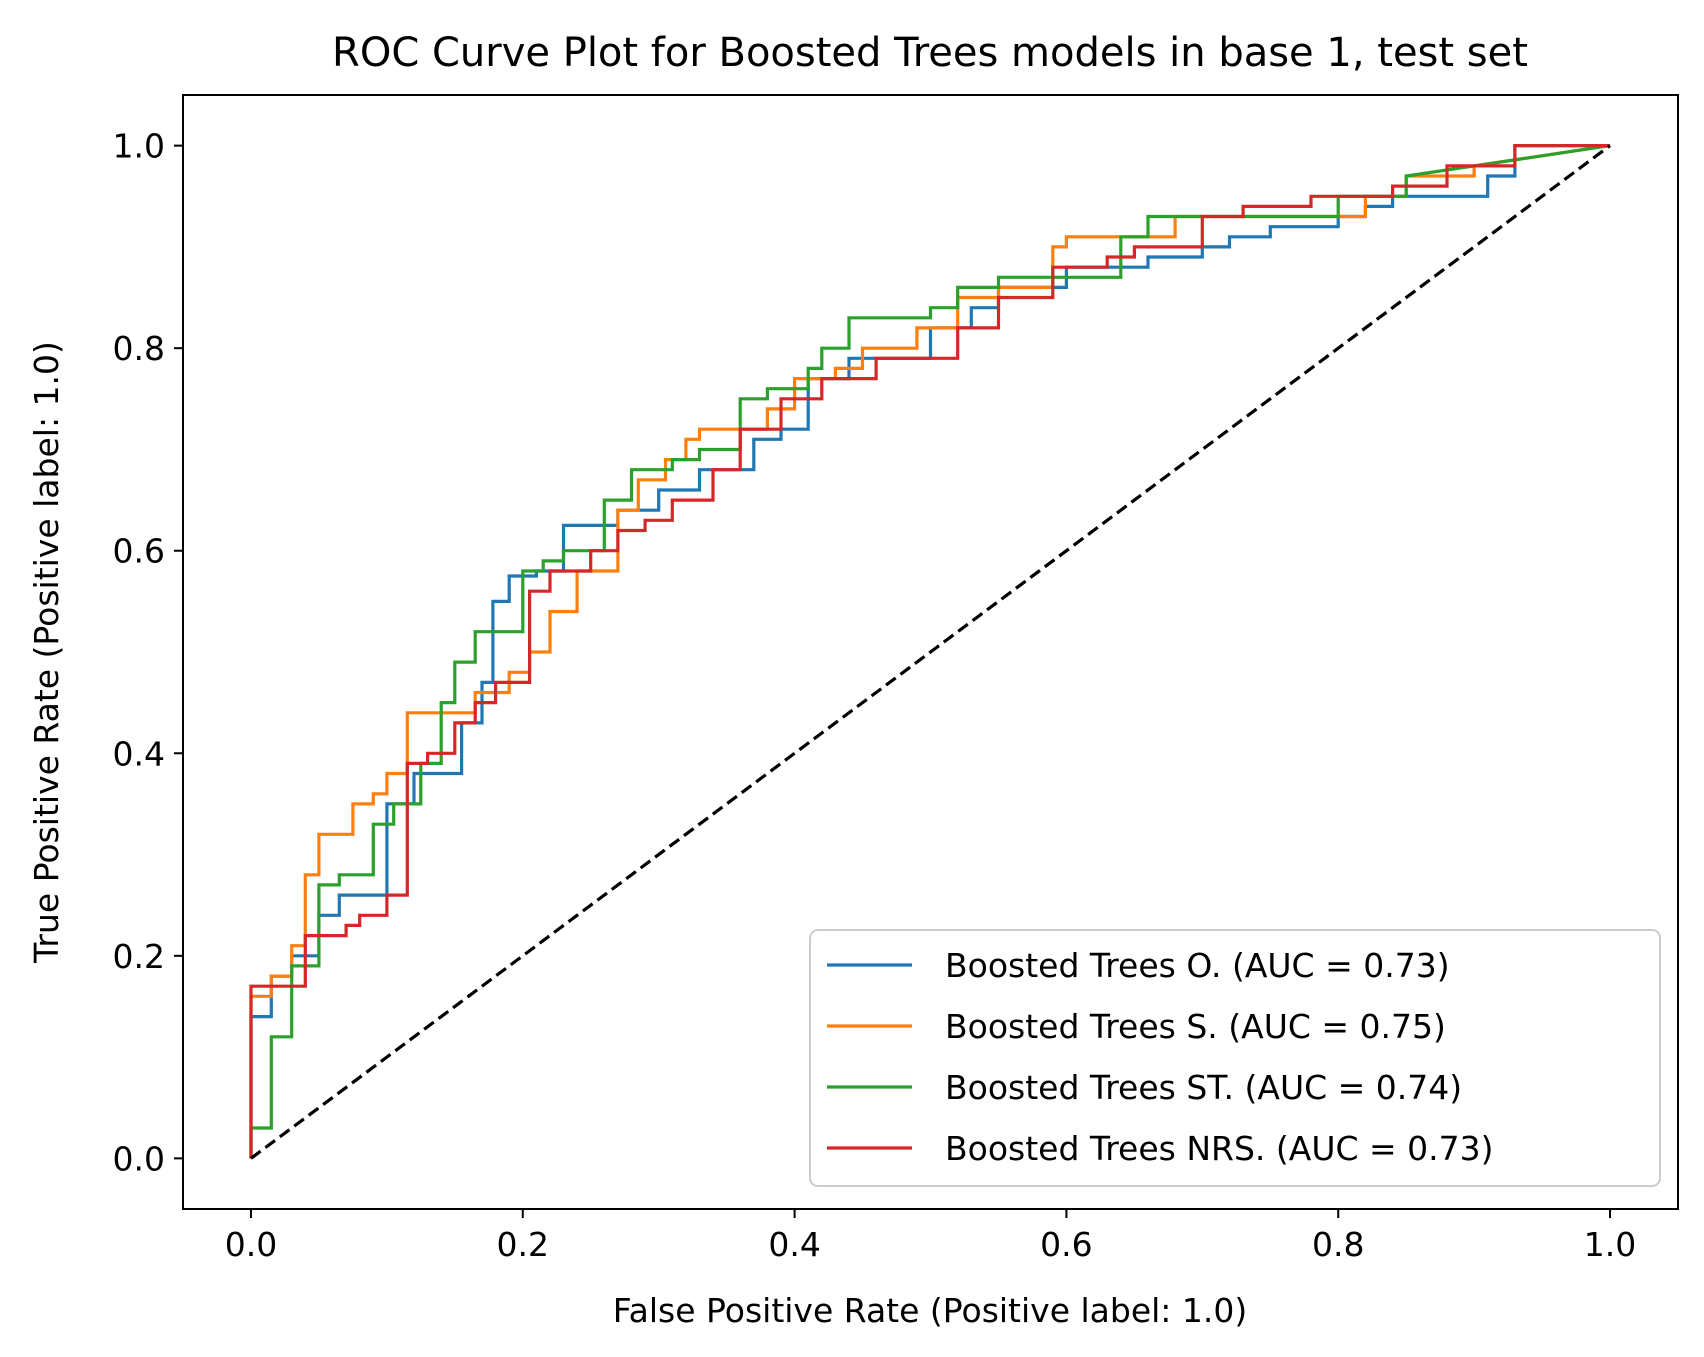 Image resolution: width=1704 pixels, height=1357 pixels. I want to click on legend-box, so click(1235, 1058).